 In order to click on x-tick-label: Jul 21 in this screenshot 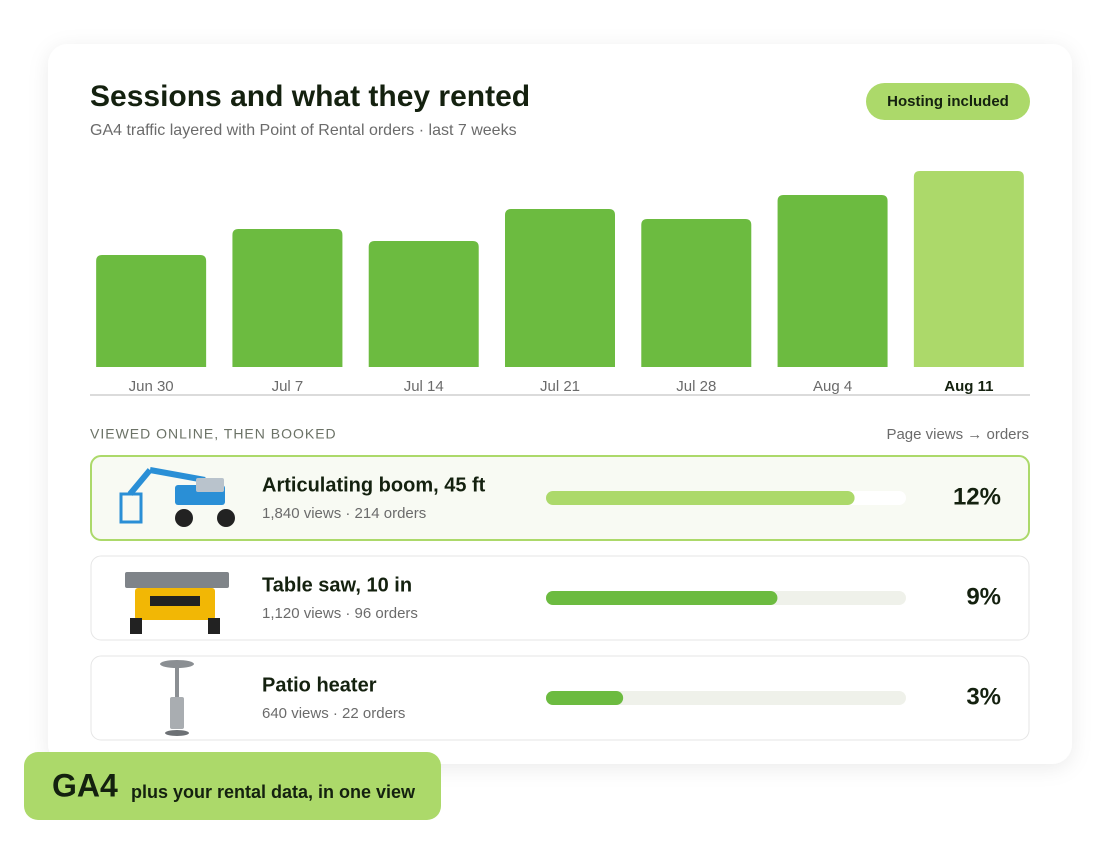, I will do `click(560, 386)`.